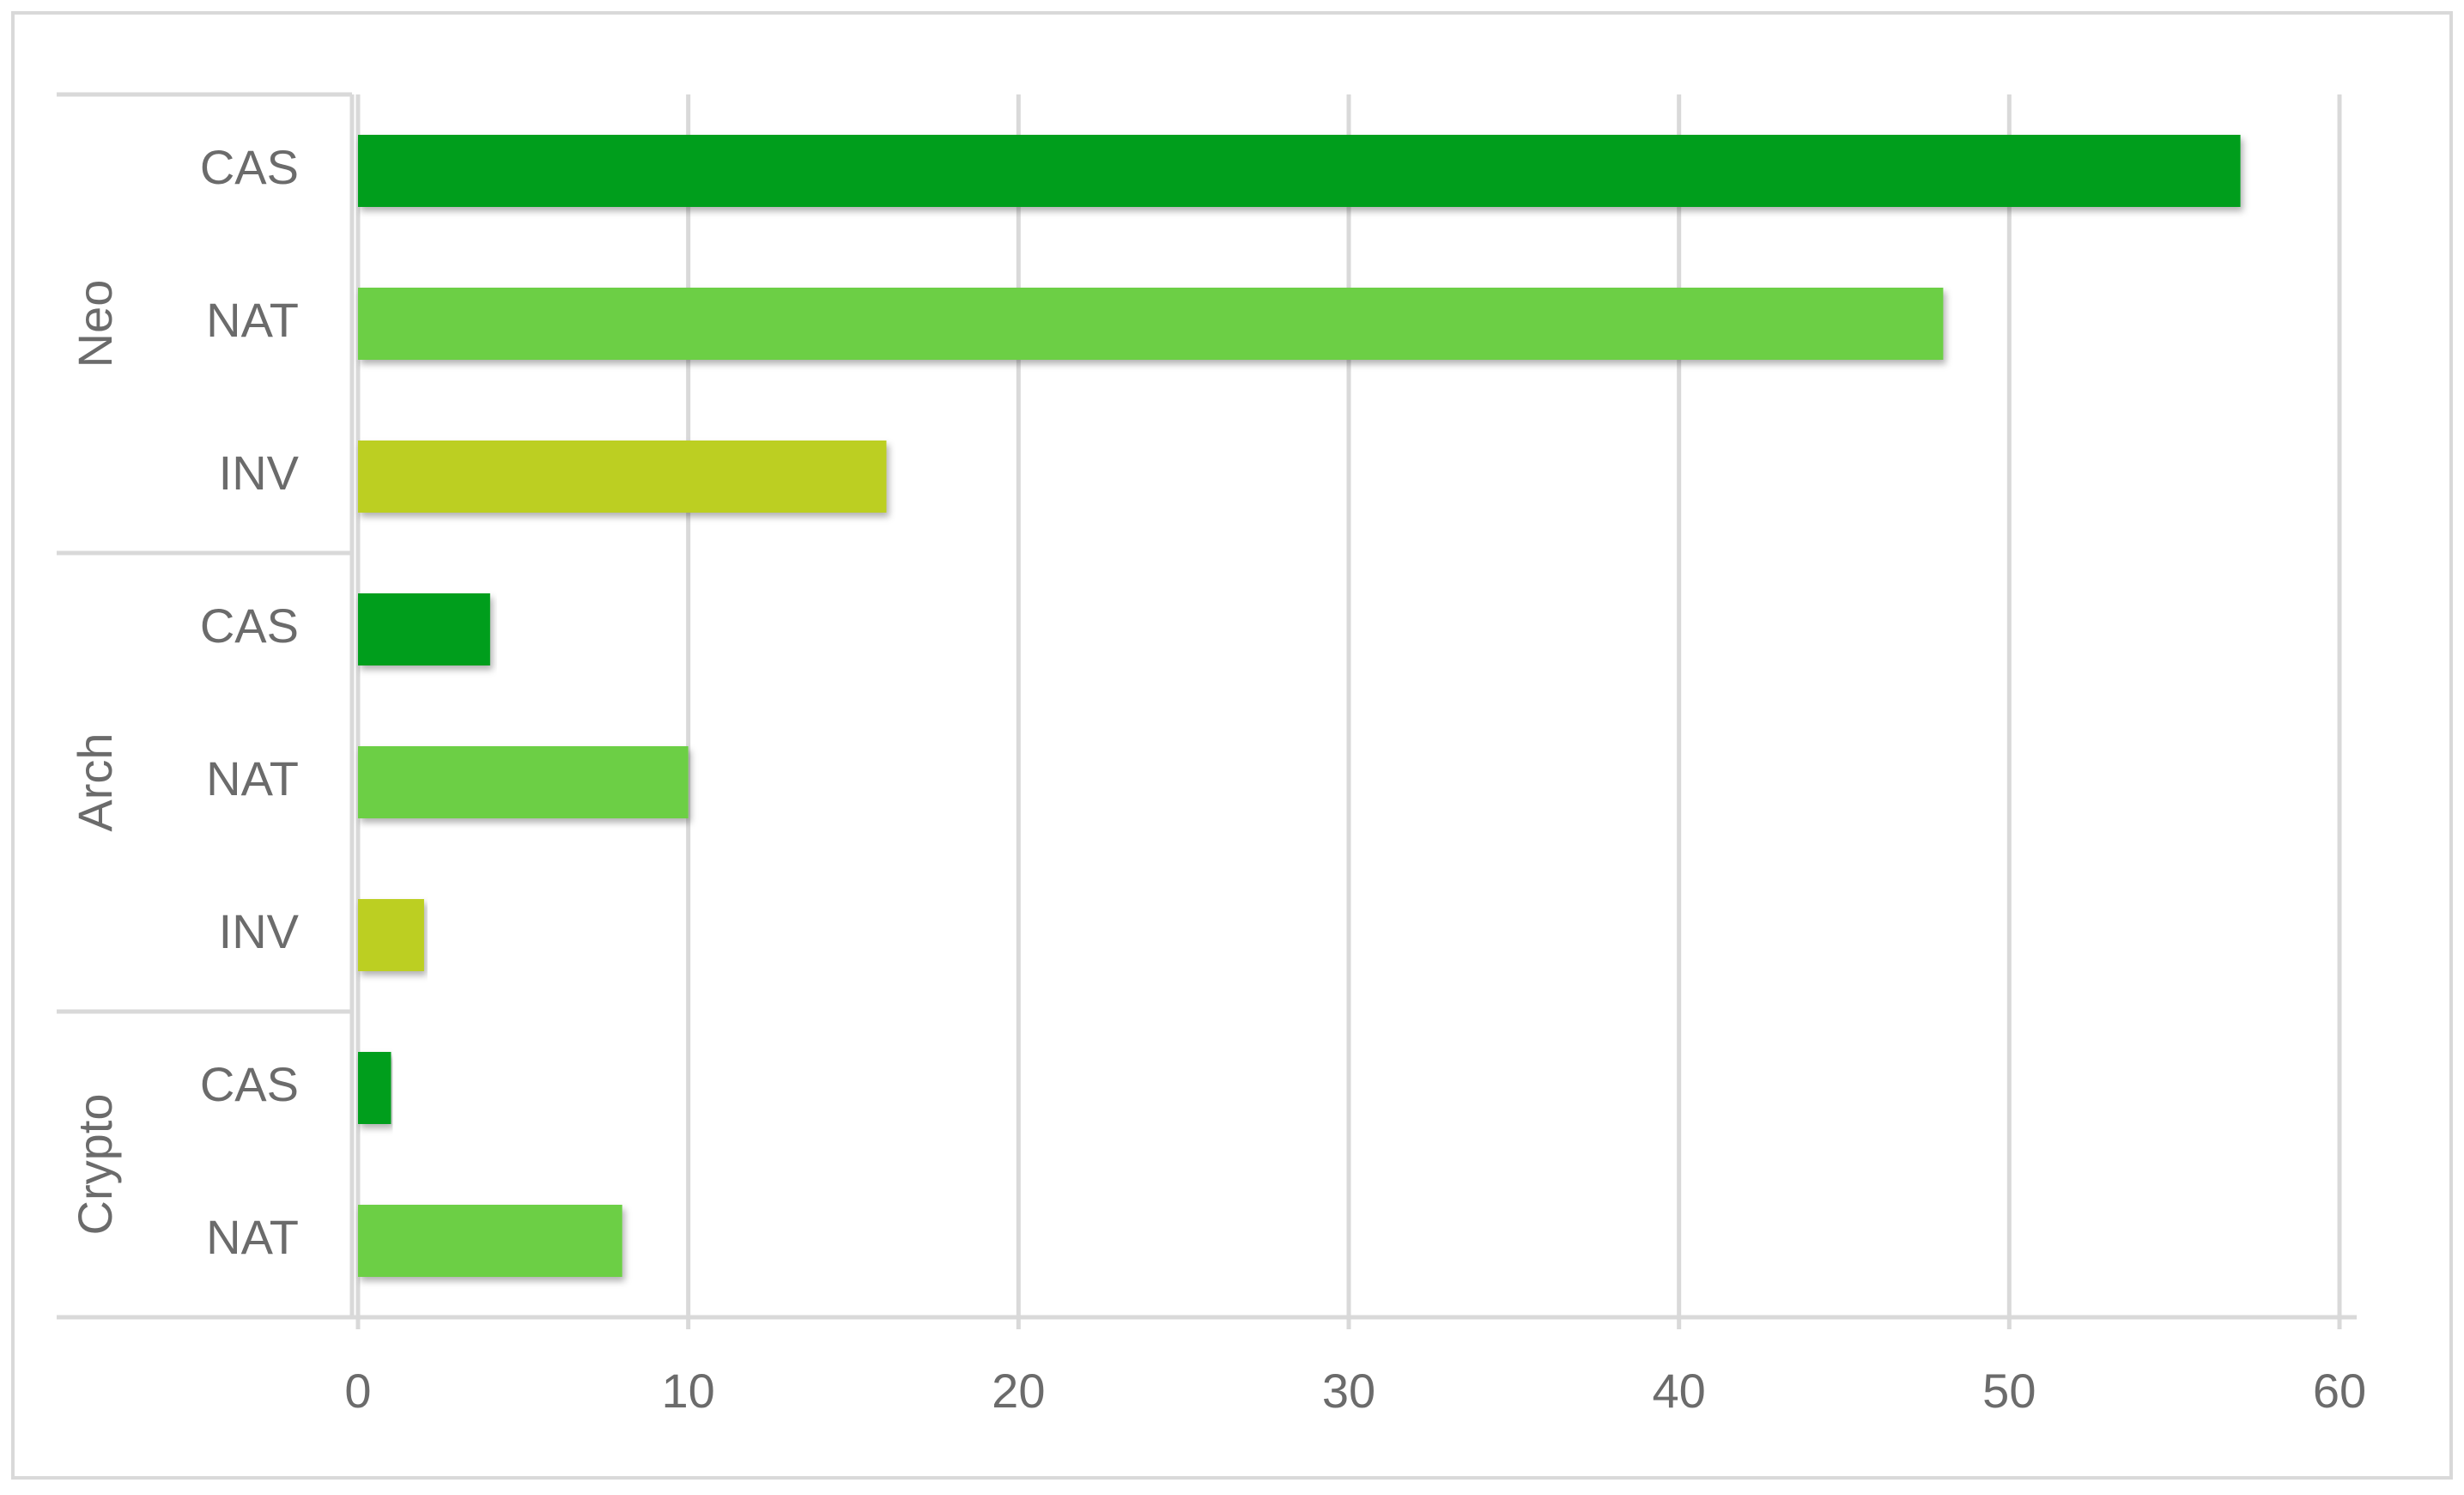 The height and width of the screenshot is (1495, 2464). Describe the element at coordinates (2009, 1391) in the screenshot. I see `x-tick-label: 50` at that location.